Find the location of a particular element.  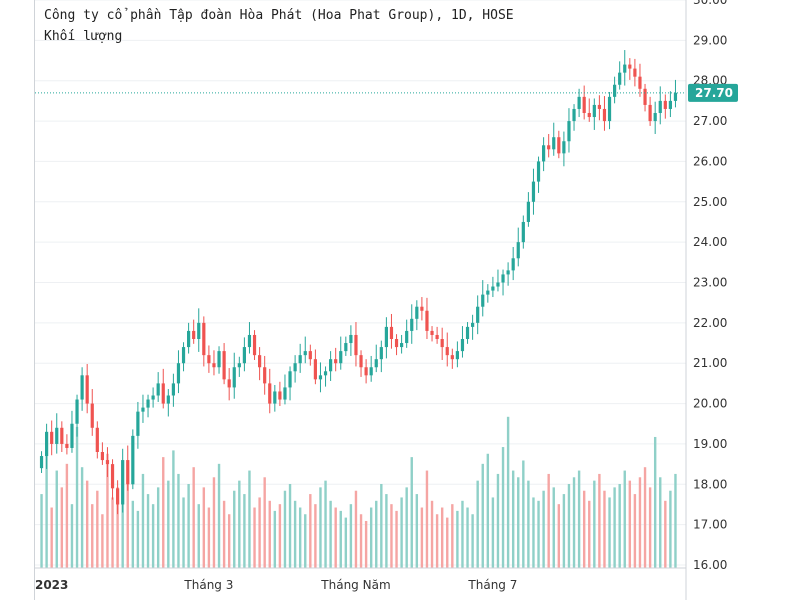

x-tick-label: 2023 is located at coordinates (51, 585).